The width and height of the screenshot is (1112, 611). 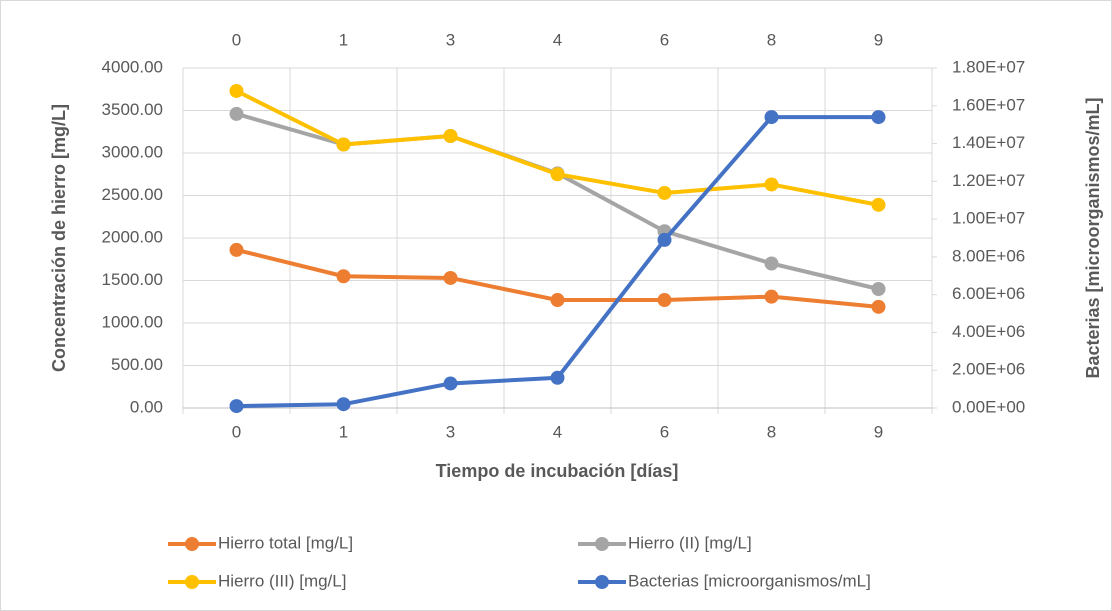 I want to click on x-tick-label: 9, so click(x=878, y=431).